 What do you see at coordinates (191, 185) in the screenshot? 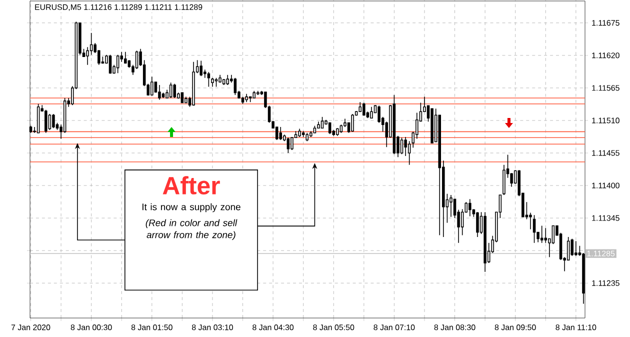
I see `annotation: After` at bounding box center [191, 185].